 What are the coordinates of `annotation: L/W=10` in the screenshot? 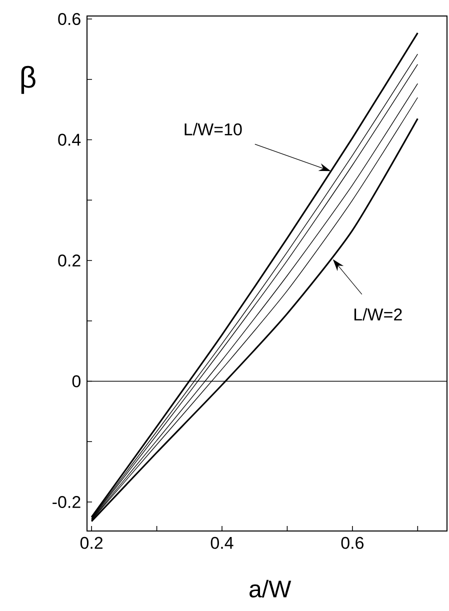 It's located at (213, 129).